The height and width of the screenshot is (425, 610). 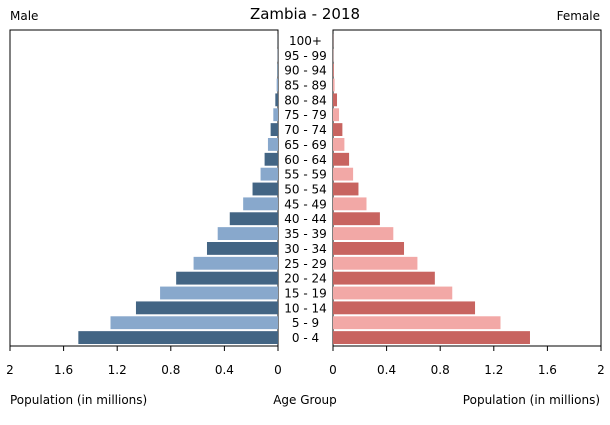 What do you see at coordinates (24, 16) in the screenshot?
I see `male-header: Male` at bounding box center [24, 16].